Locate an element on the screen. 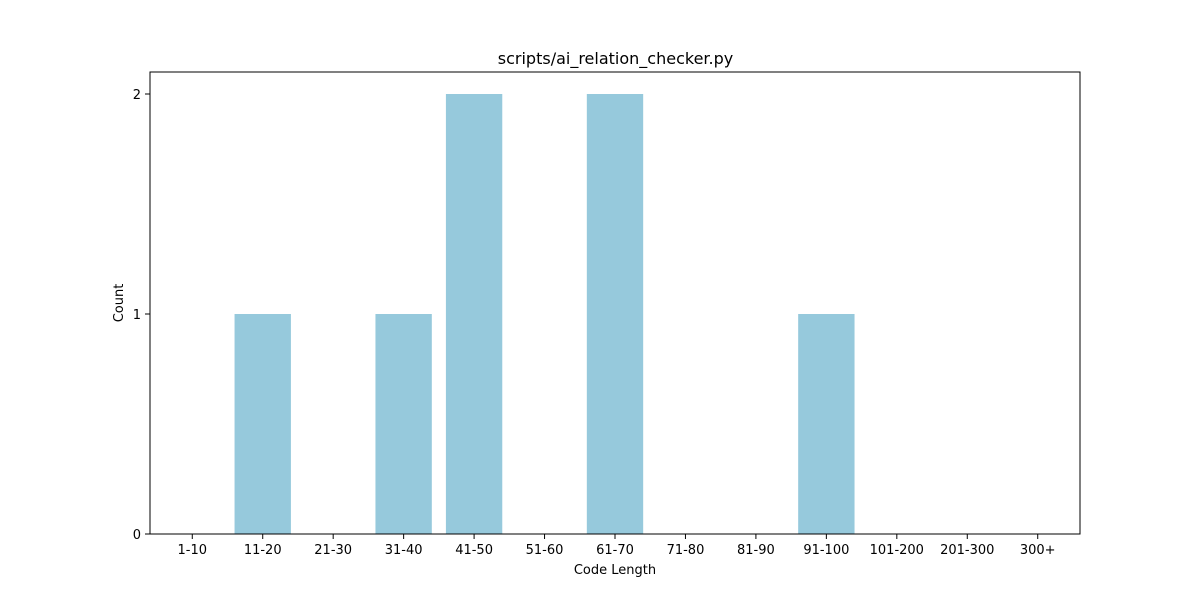  y-tick-label: 2 is located at coordinates (137, 95).